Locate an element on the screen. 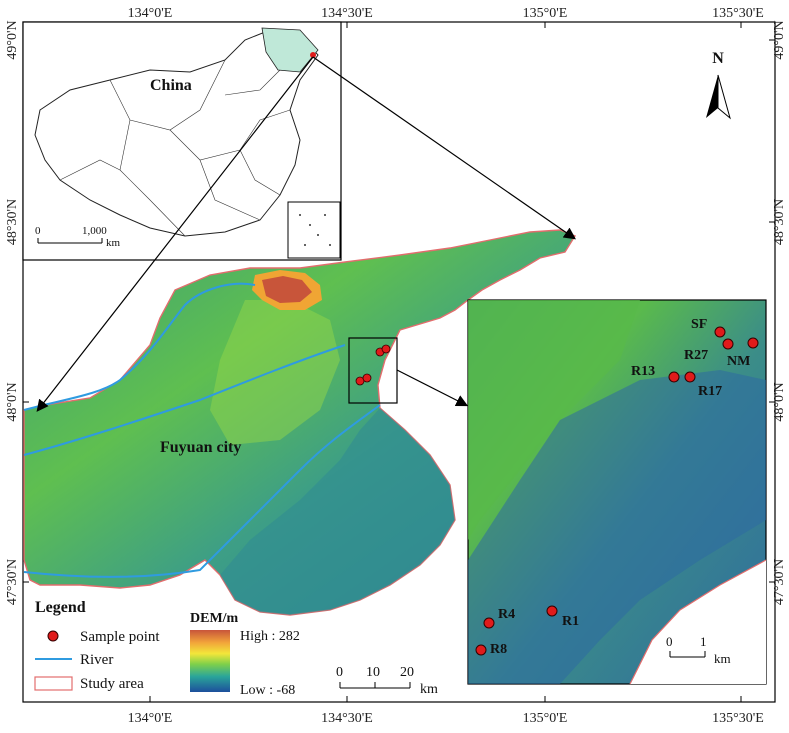  study-location-marker is located at coordinates (313, 55).